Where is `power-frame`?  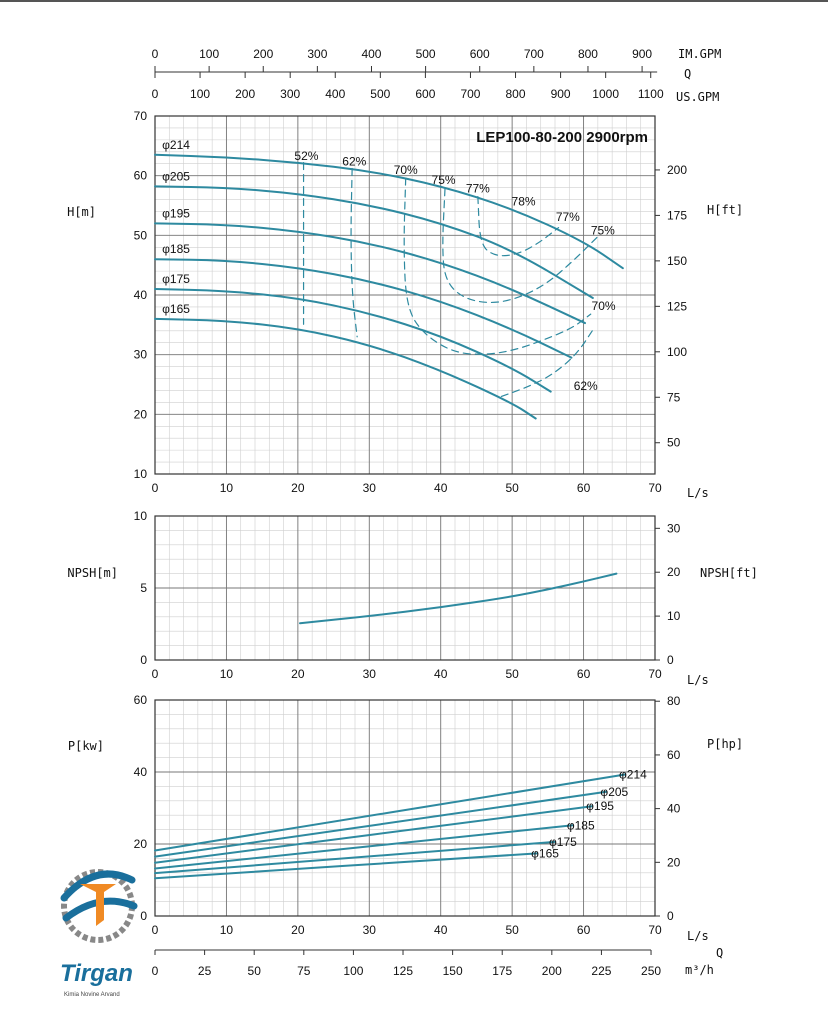
power-frame is located at coordinates (405, 808).